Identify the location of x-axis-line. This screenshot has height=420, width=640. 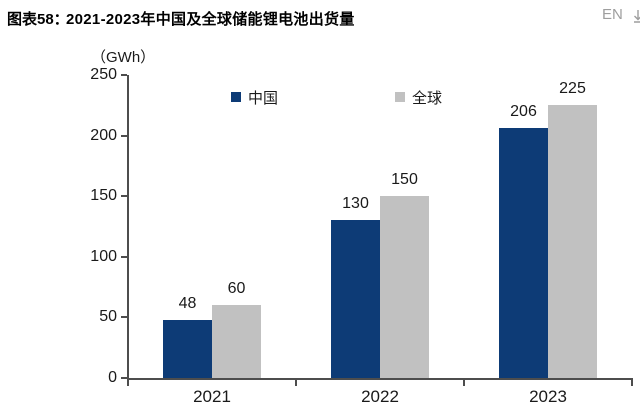
(380, 379).